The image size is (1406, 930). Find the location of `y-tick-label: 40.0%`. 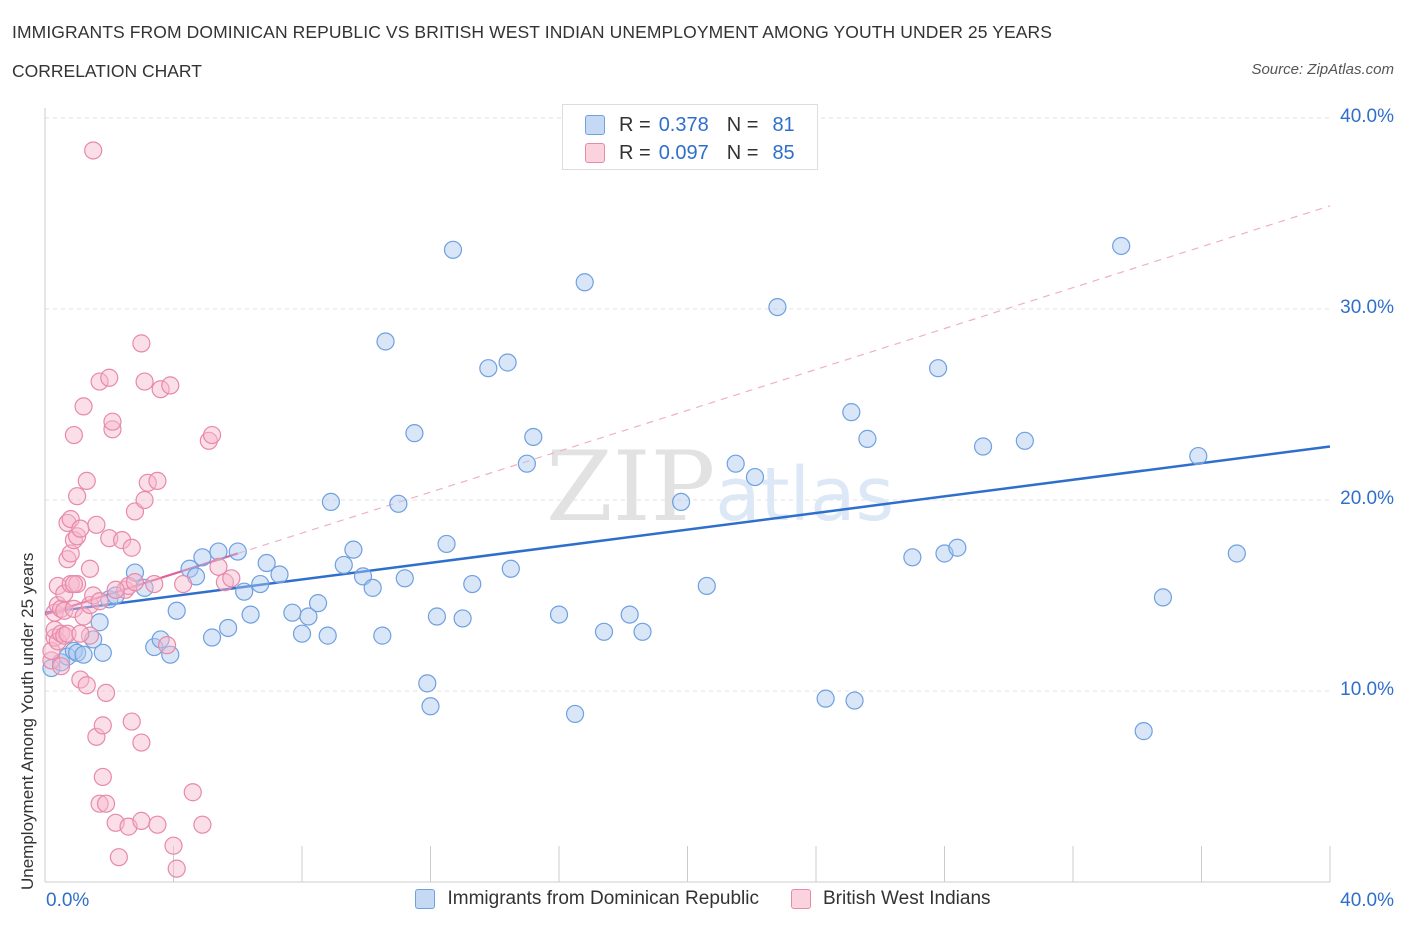

y-tick-label: 40.0% is located at coordinates (1367, 116).